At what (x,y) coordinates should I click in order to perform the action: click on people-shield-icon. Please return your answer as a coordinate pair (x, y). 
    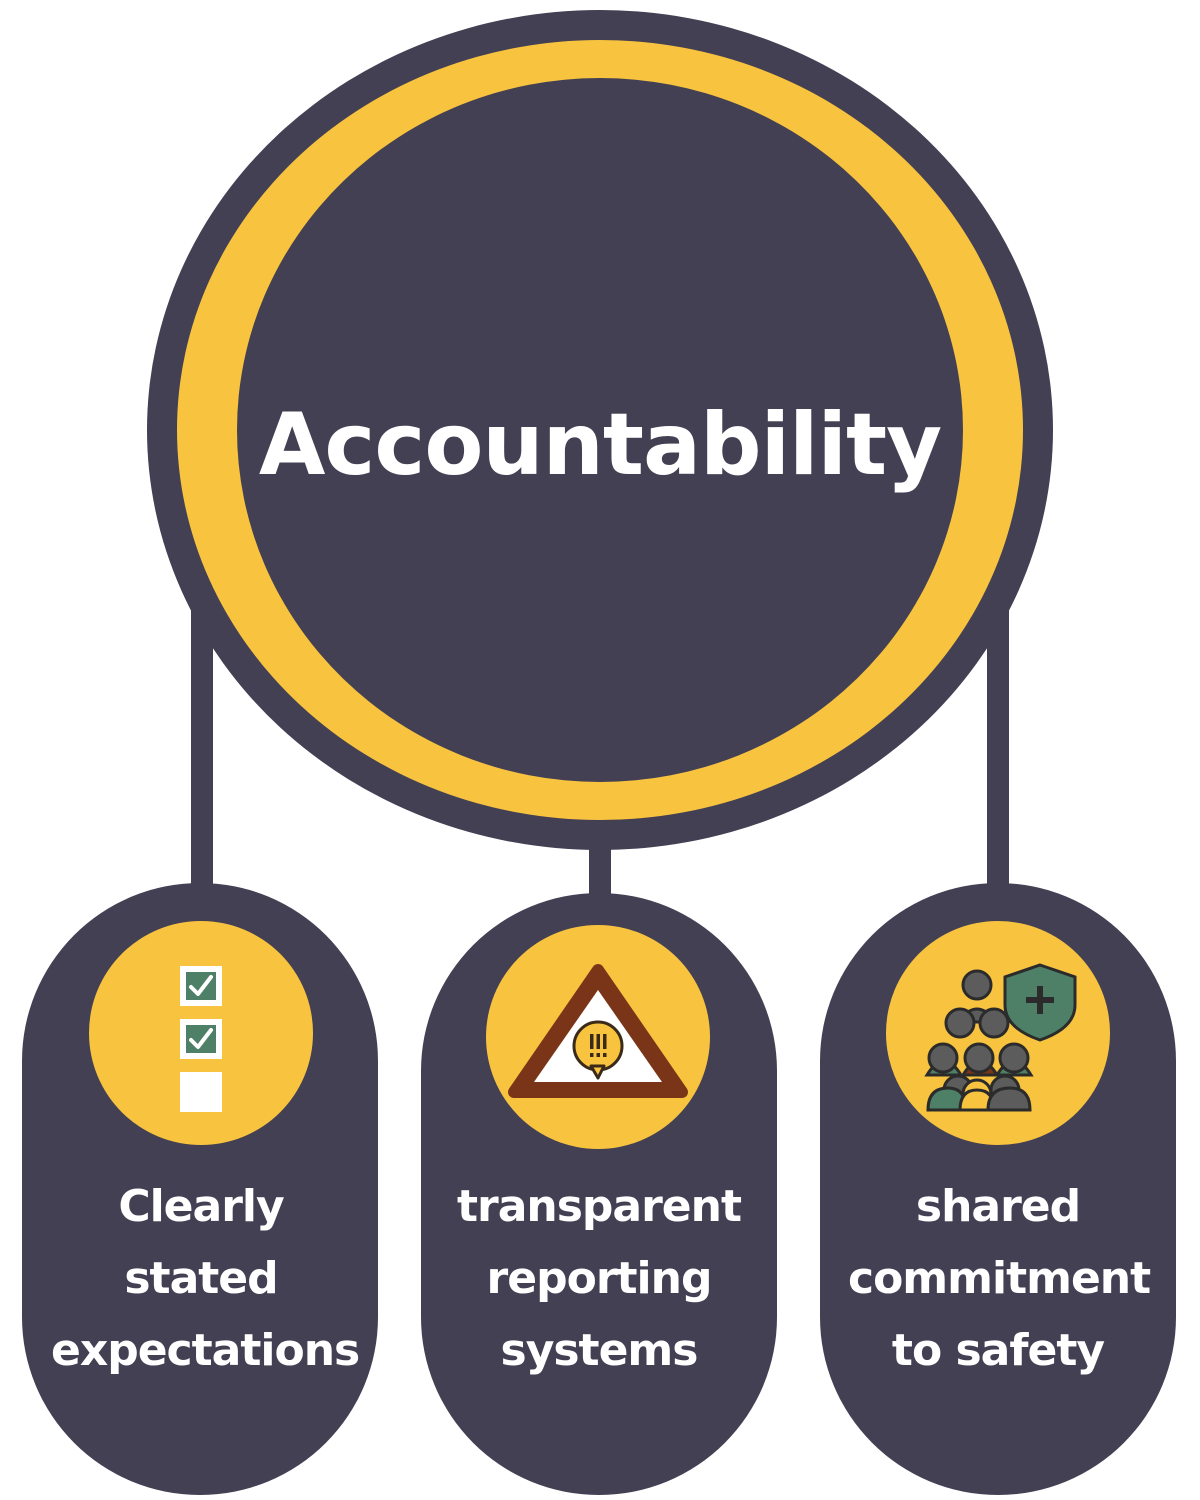
    Looking at the image, I should click on (1000, 1037).